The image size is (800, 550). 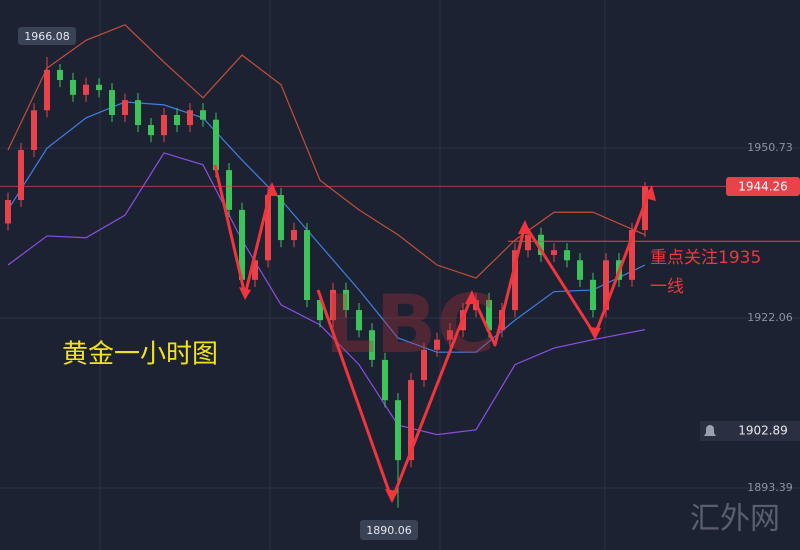 I want to click on high-label: 1966.08, so click(x=47, y=36).